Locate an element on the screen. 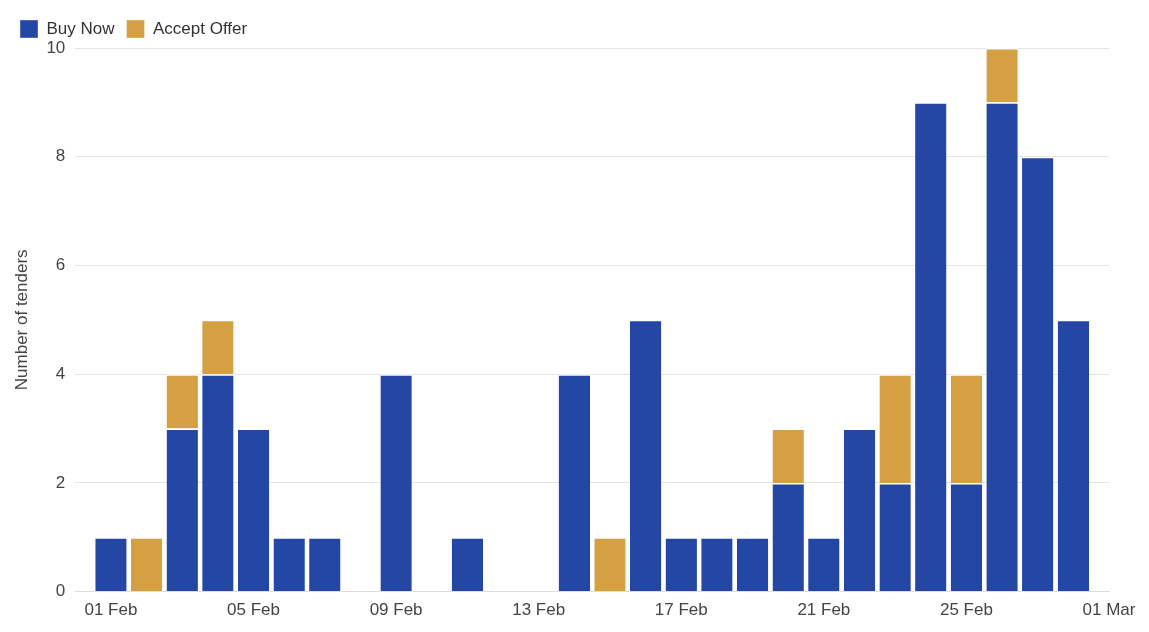 The width and height of the screenshot is (1149, 632). x-tick-label: 25 Feb is located at coordinates (966, 610).